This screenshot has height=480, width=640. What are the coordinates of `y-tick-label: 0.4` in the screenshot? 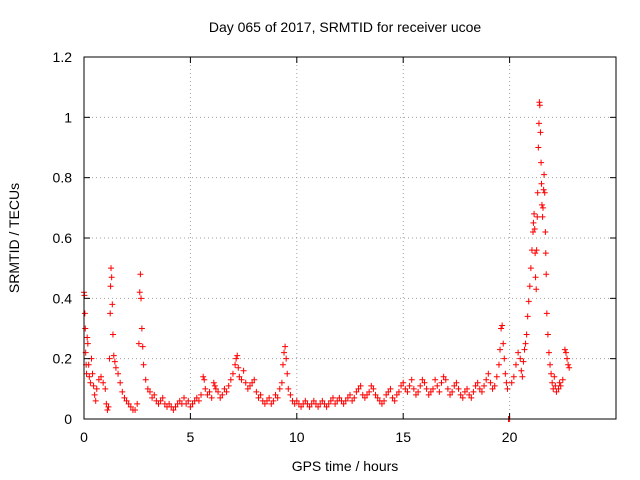 It's located at (63, 298).